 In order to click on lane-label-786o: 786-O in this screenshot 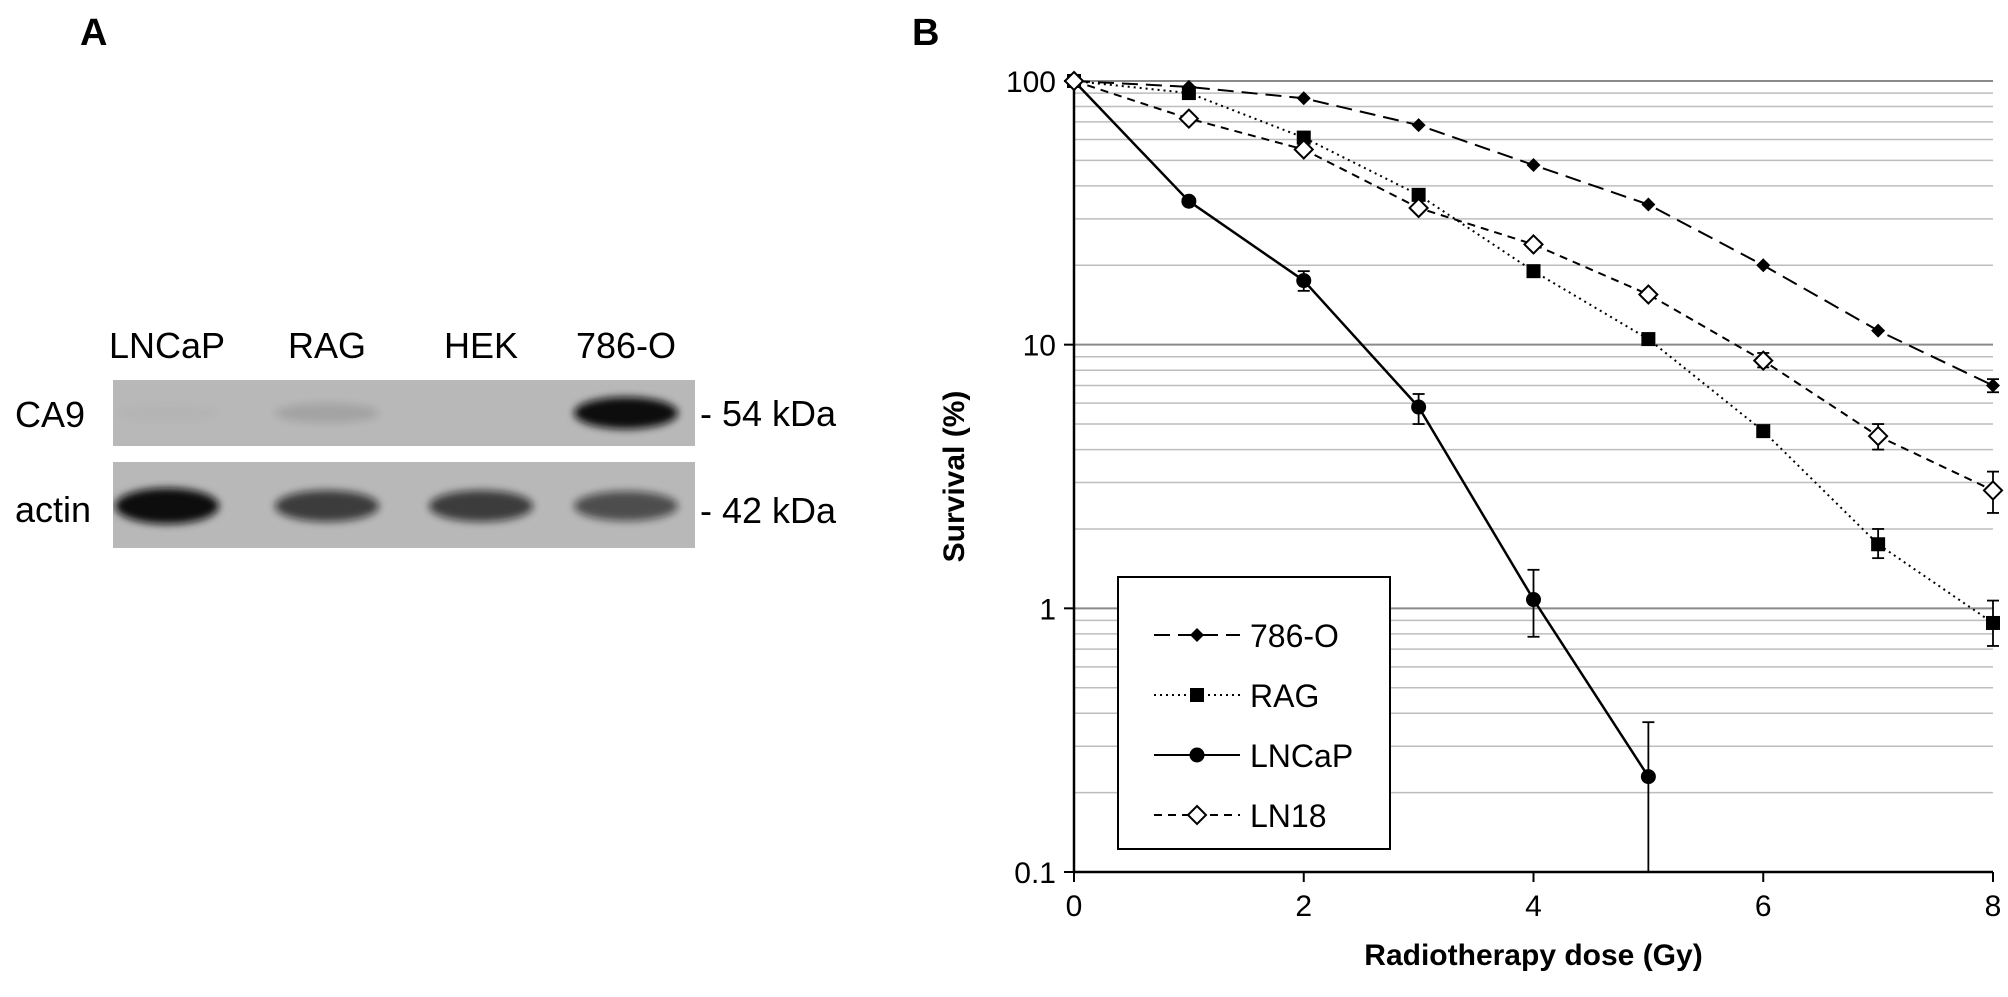, I will do `click(626, 345)`.